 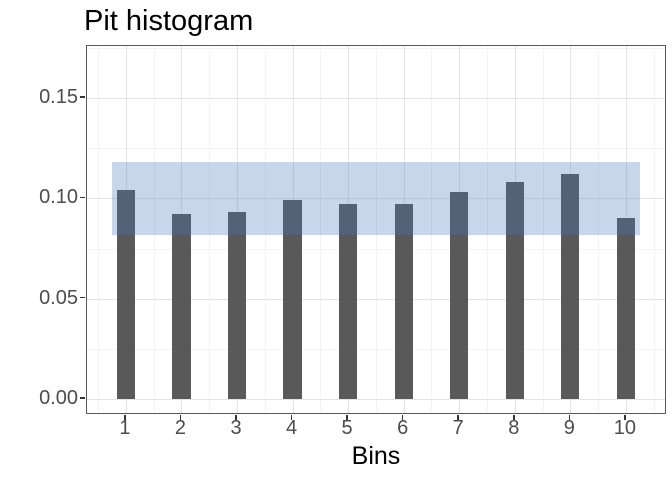 I want to click on x-tick-label: 4, so click(x=291, y=428).